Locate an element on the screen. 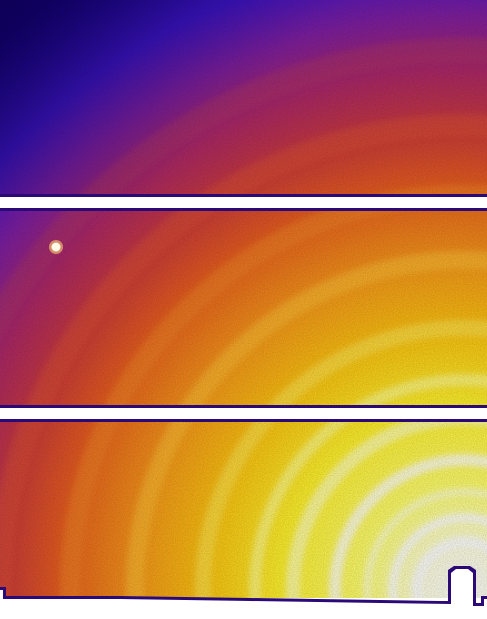 Image resolution: width=487 pixels, height=619 pixels. hot-pixel is located at coordinates (56, 247).